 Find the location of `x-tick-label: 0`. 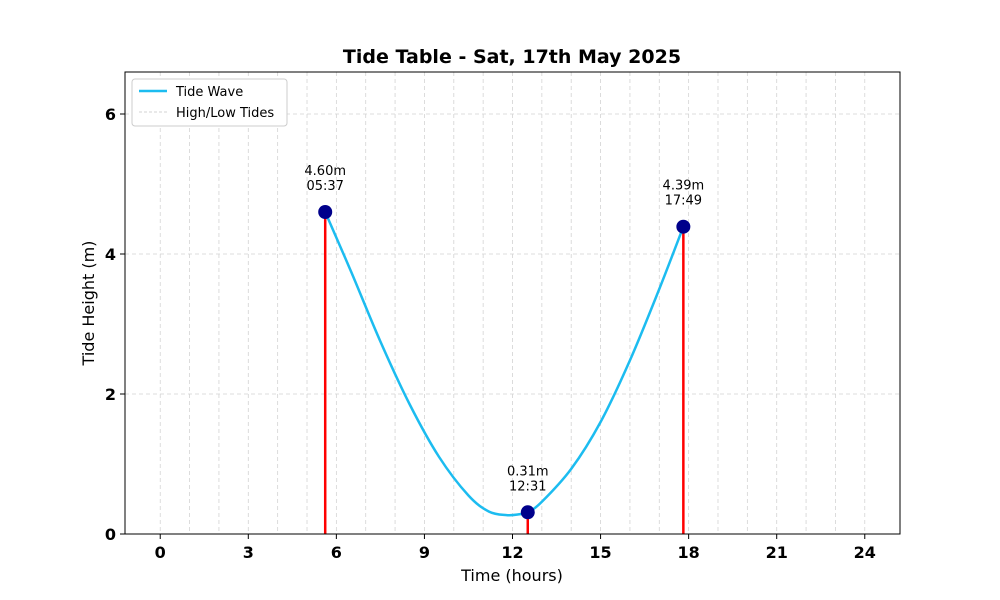

x-tick-label: 0 is located at coordinates (160, 552).